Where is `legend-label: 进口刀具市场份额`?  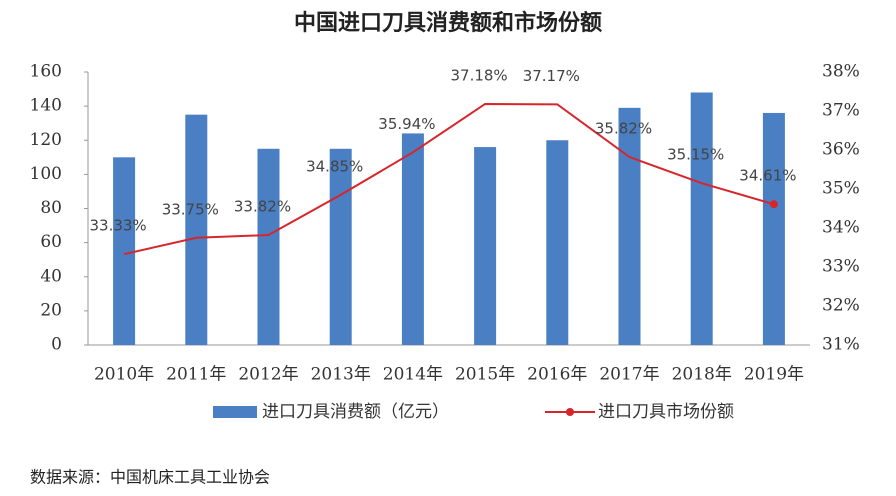
legend-label: 进口刀具市场份额 is located at coordinates (666, 412).